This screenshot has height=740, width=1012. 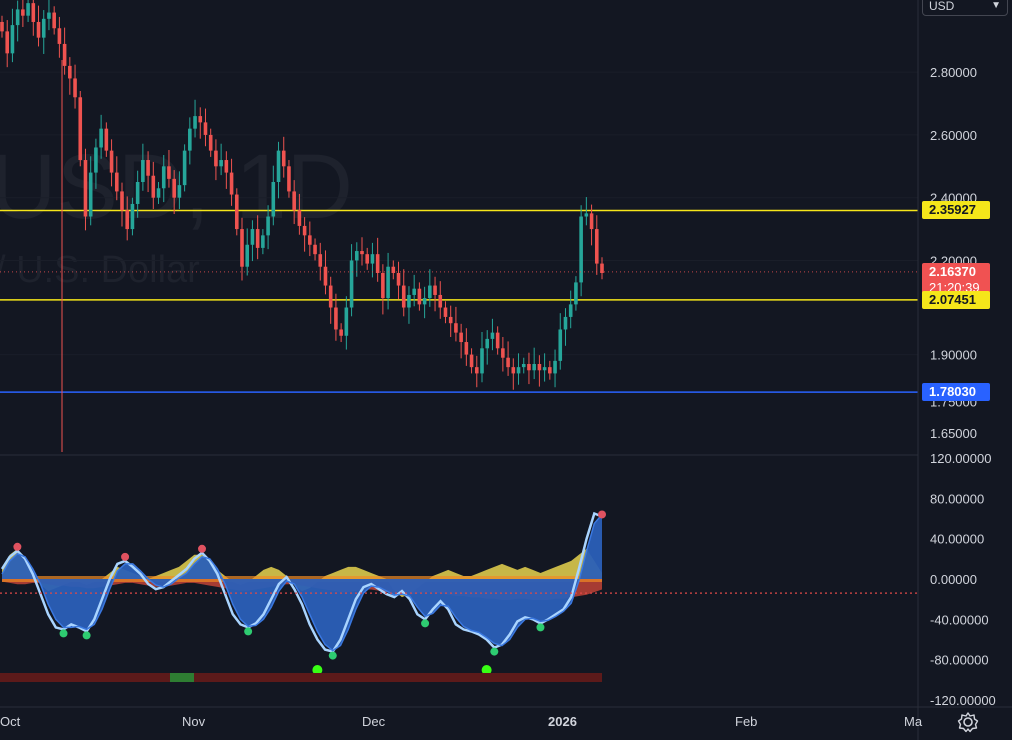 What do you see at coordinates (100, 270) in the screenshot?
I see `watermark-description: / U.S. Dollar` at bounding box center [100, 270].